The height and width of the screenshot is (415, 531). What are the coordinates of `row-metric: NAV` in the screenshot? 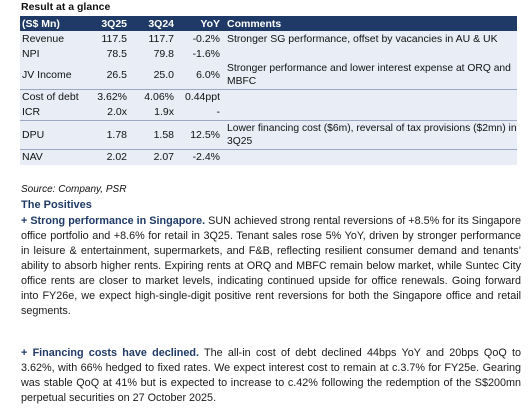 It's located at (54, 156).